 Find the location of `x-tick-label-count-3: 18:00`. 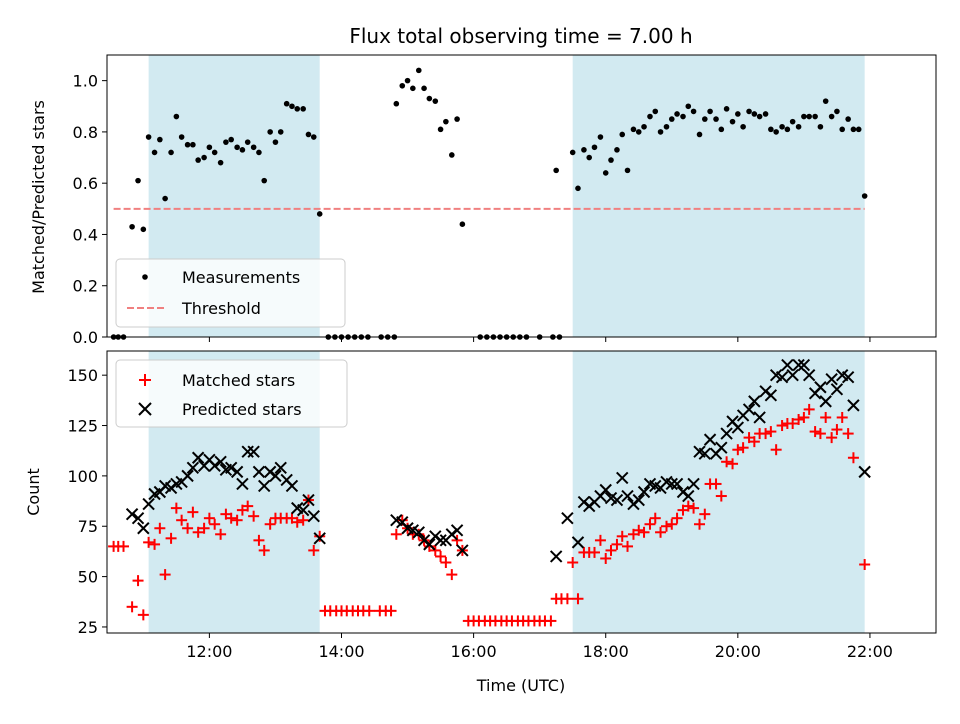

x-tick-label-count-3: 18:00 is located at coordinates (606, 651).